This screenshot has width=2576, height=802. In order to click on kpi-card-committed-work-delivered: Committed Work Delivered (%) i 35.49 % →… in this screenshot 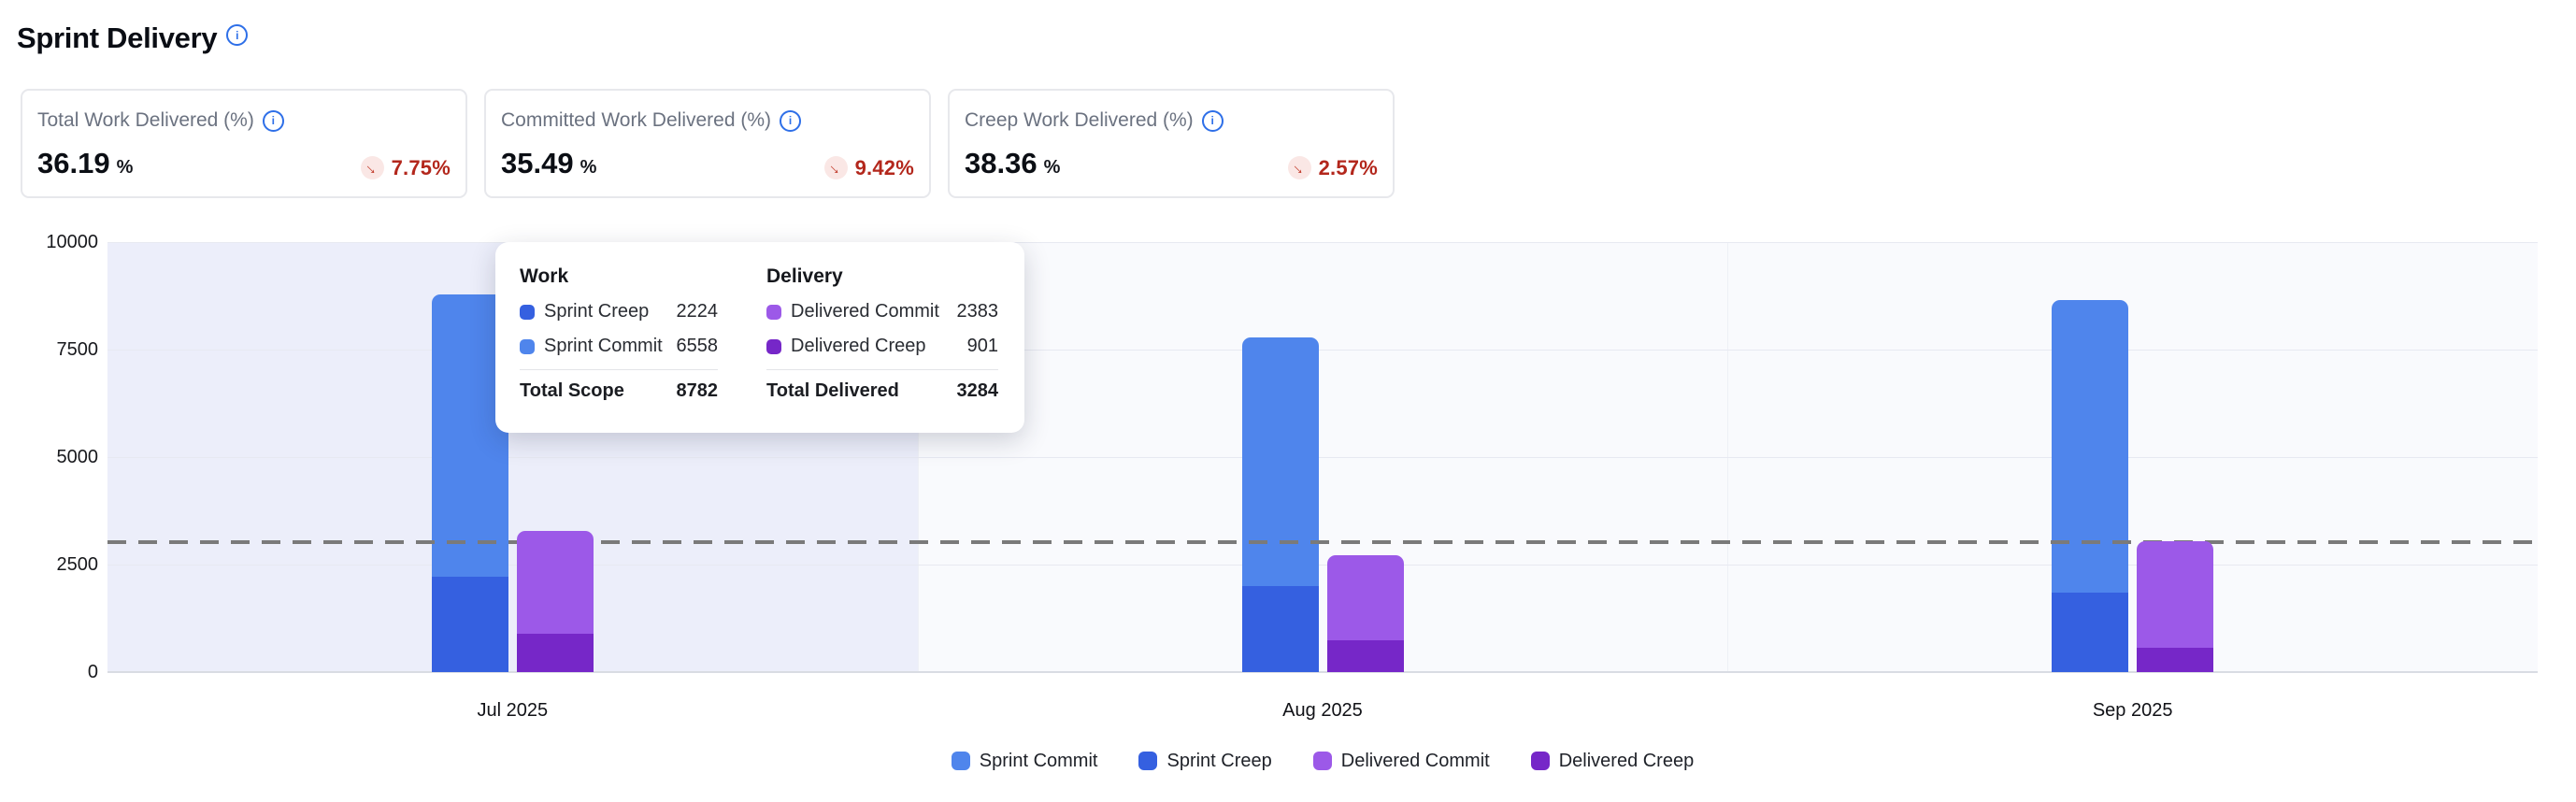, I will do `click(707, 143)`.